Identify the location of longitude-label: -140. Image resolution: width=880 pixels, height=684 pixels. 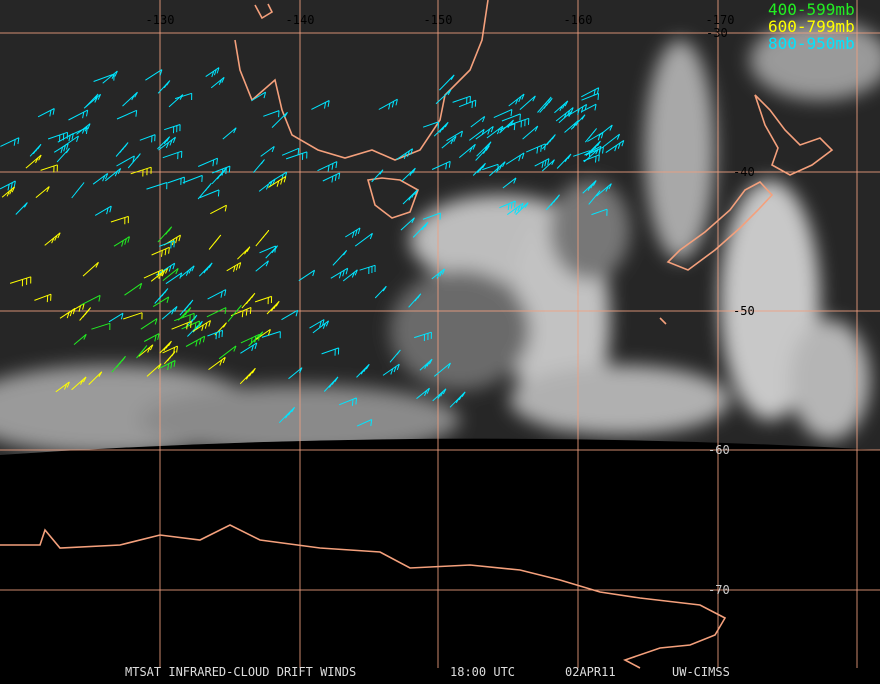
(300, 20).